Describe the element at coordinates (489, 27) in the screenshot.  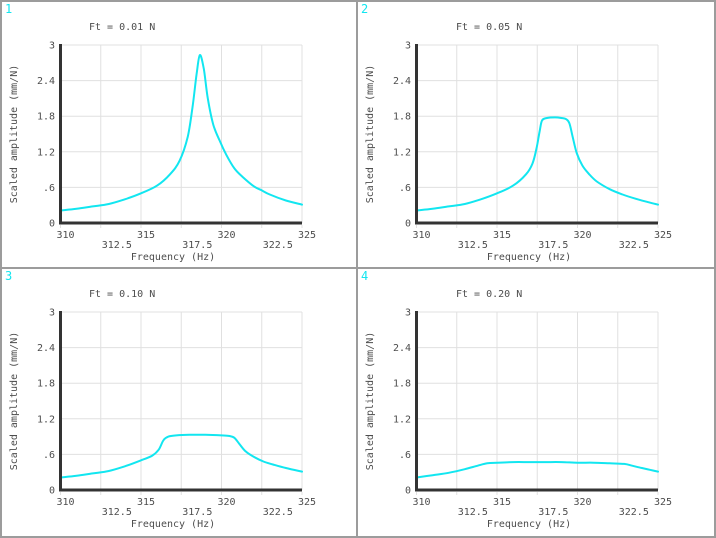
I see `chart-title: Ft = 0.05 N` at that location.